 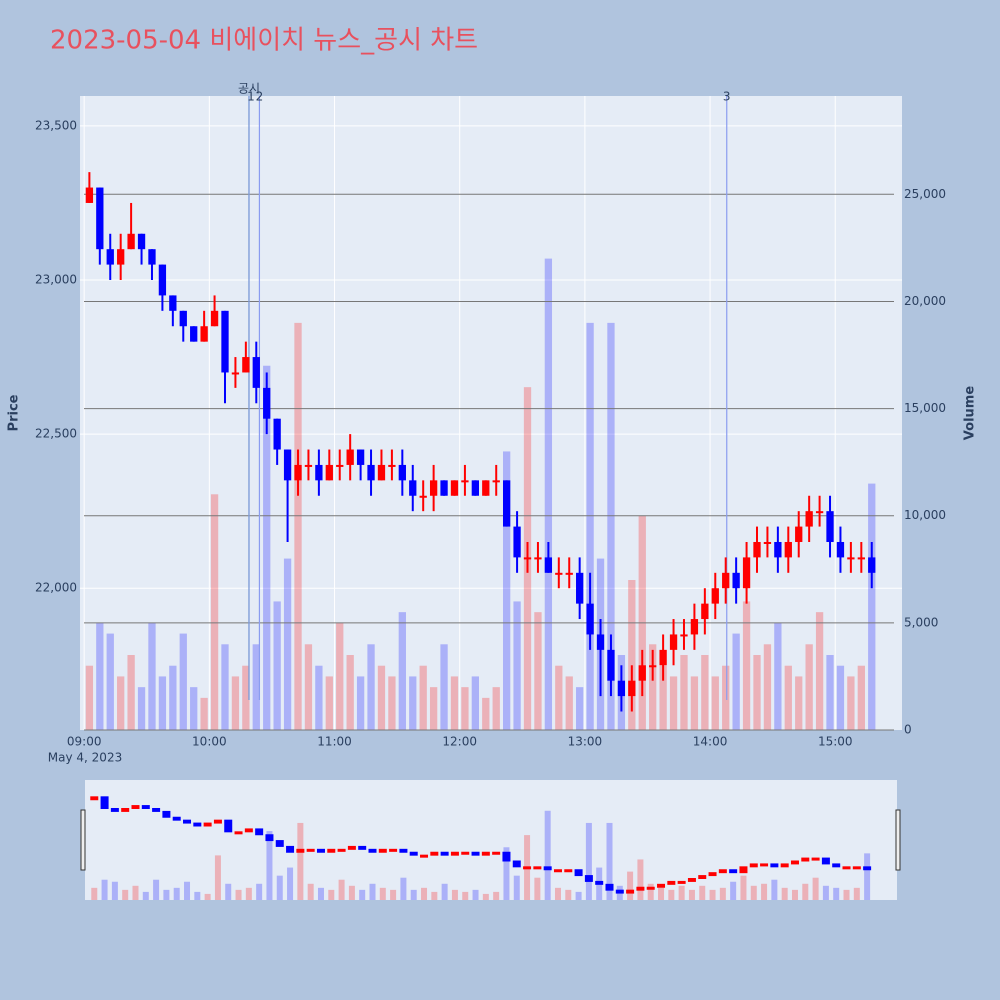 What do you see at coordinates (710, 742) in the screenshot?
I see `x-tick-label: 14:00` at bounding box center [710, 742].